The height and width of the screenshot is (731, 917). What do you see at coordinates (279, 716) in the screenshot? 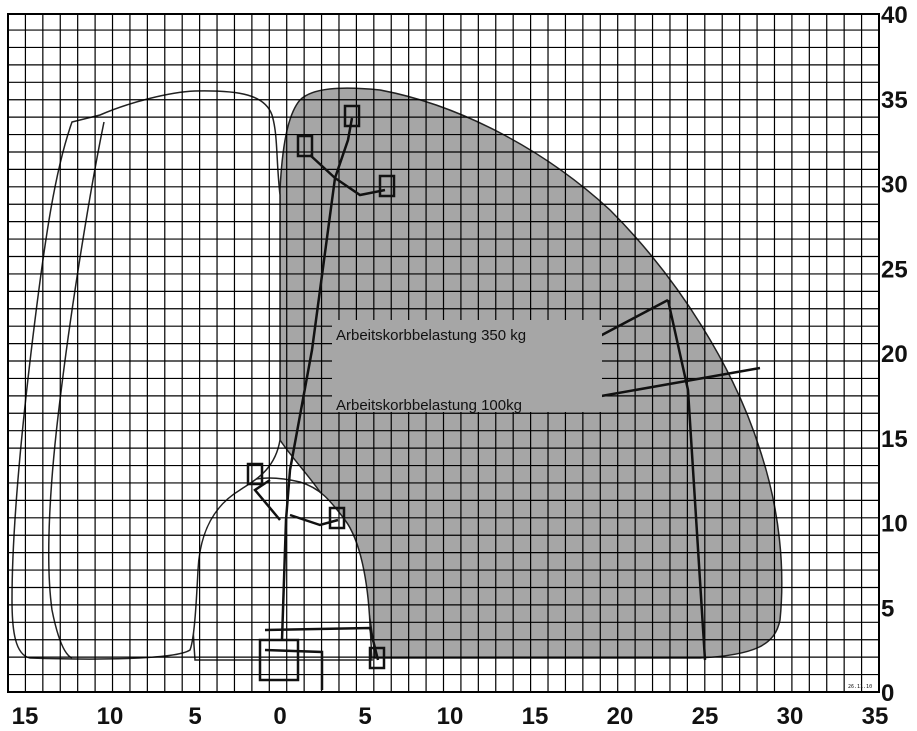
I see `x-tick-label: 0` at bounding box center [279, 716].